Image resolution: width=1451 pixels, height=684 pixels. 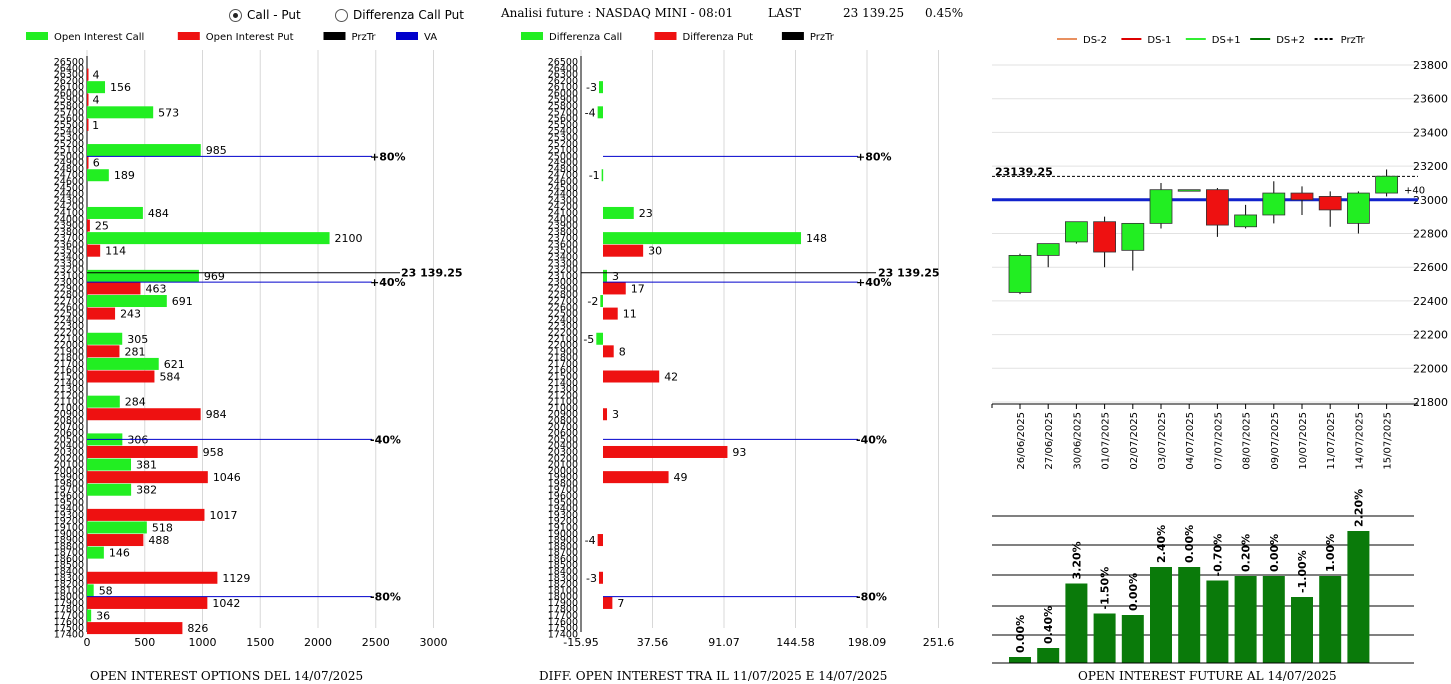 What do you see at coordinates (235, 15) in the screenshot?
I see `radio-selected-icon` at bounding box center [235, 15].